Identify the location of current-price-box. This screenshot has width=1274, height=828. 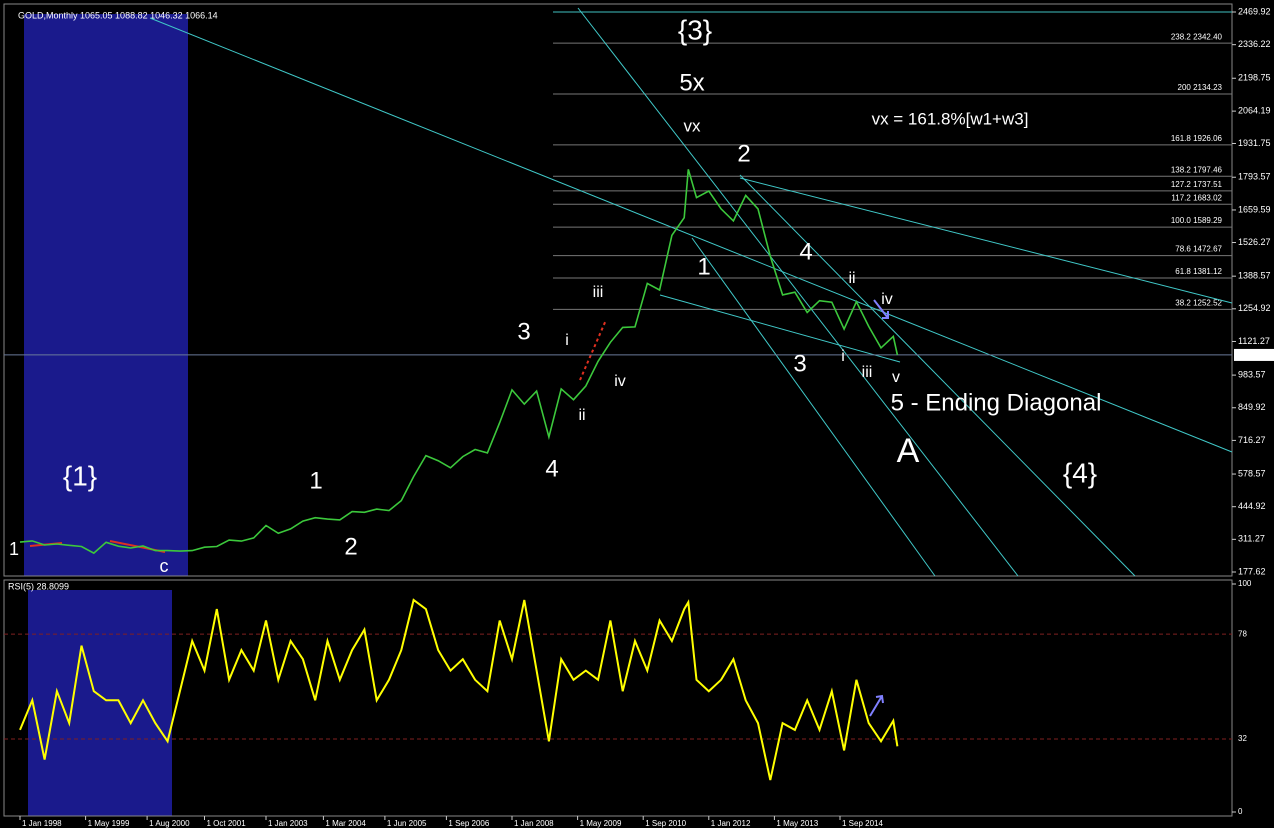
(1254, 354).